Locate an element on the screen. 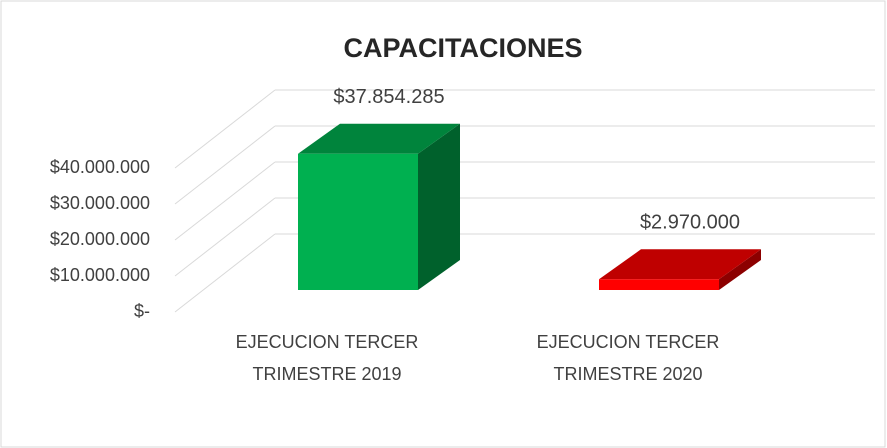 Image resolution: width=887 pixels, height=448 pixels. y-tick-label: $10.000.000 is located at coordinates (100, 275).